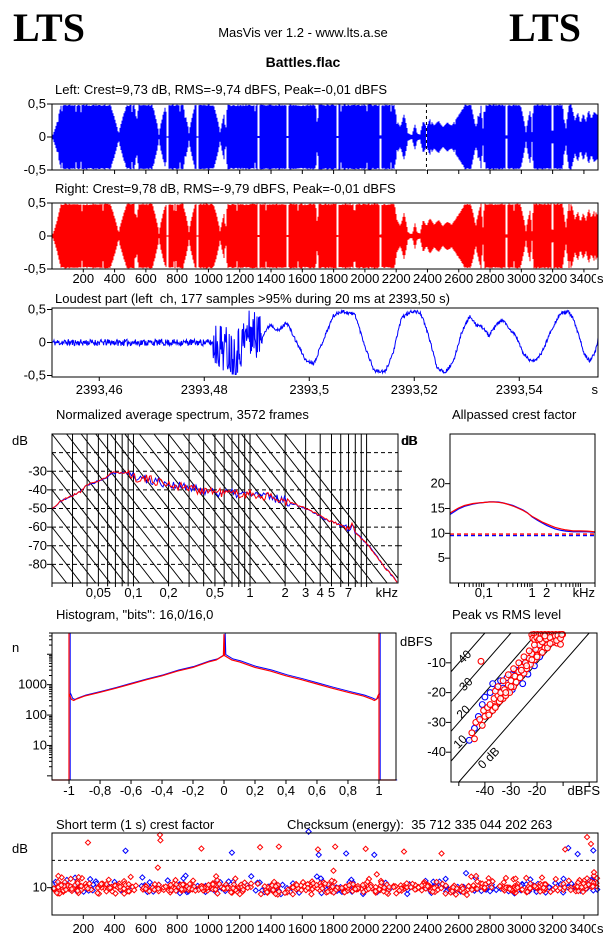 The height and width of the screenshot is (946, 606). Describe the element at coordinates (490, 278) in the screenshot. I see `svg-text: 2800` at that location.